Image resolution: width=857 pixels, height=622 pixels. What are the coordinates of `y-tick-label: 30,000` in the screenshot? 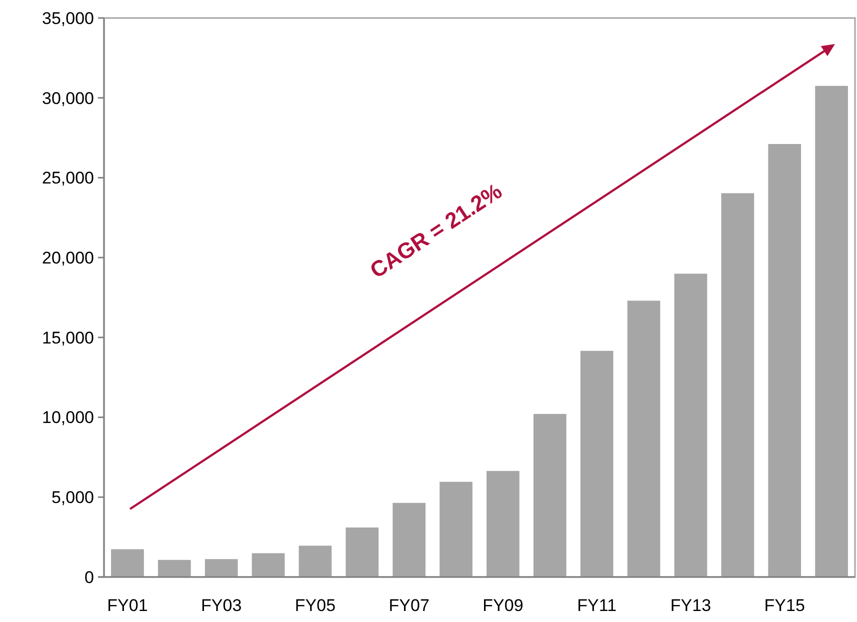 It's located at (68, 98).